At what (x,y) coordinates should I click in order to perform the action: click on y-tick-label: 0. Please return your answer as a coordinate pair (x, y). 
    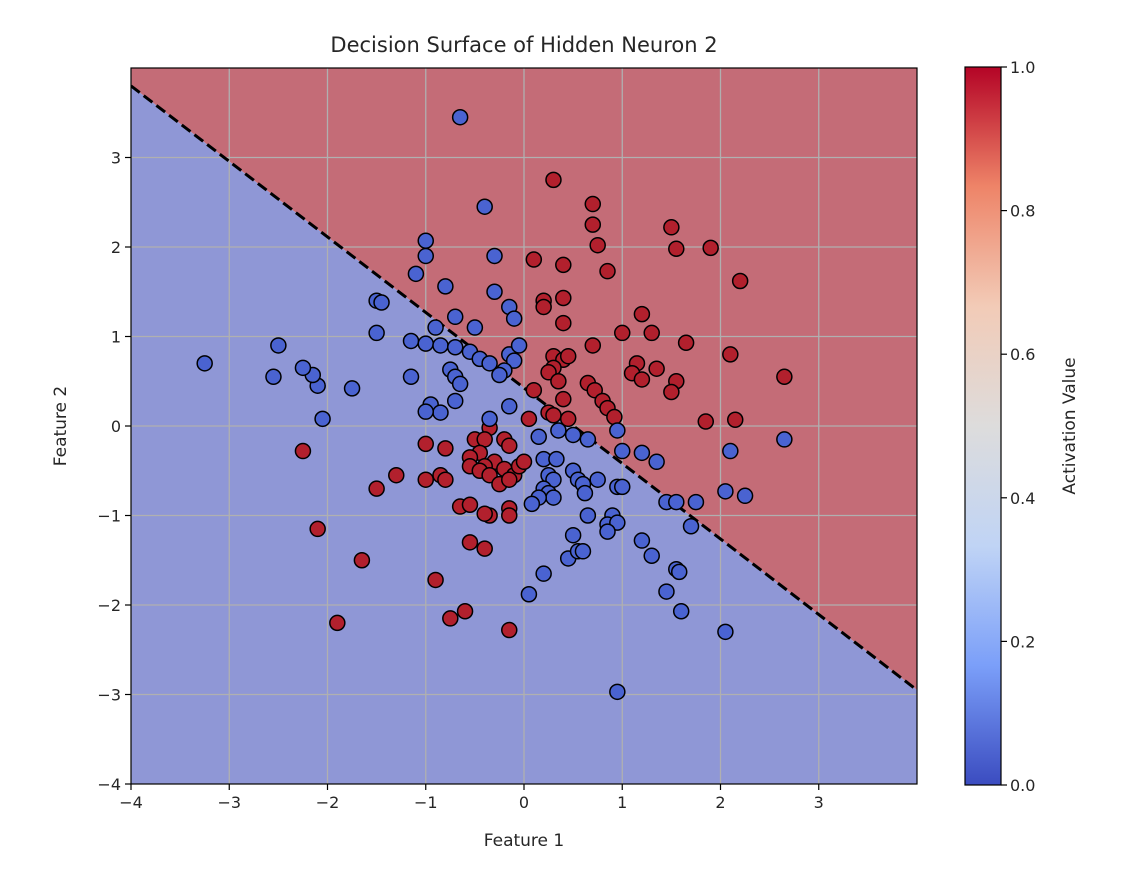
    Looking at the image, I should click on (116, 426).